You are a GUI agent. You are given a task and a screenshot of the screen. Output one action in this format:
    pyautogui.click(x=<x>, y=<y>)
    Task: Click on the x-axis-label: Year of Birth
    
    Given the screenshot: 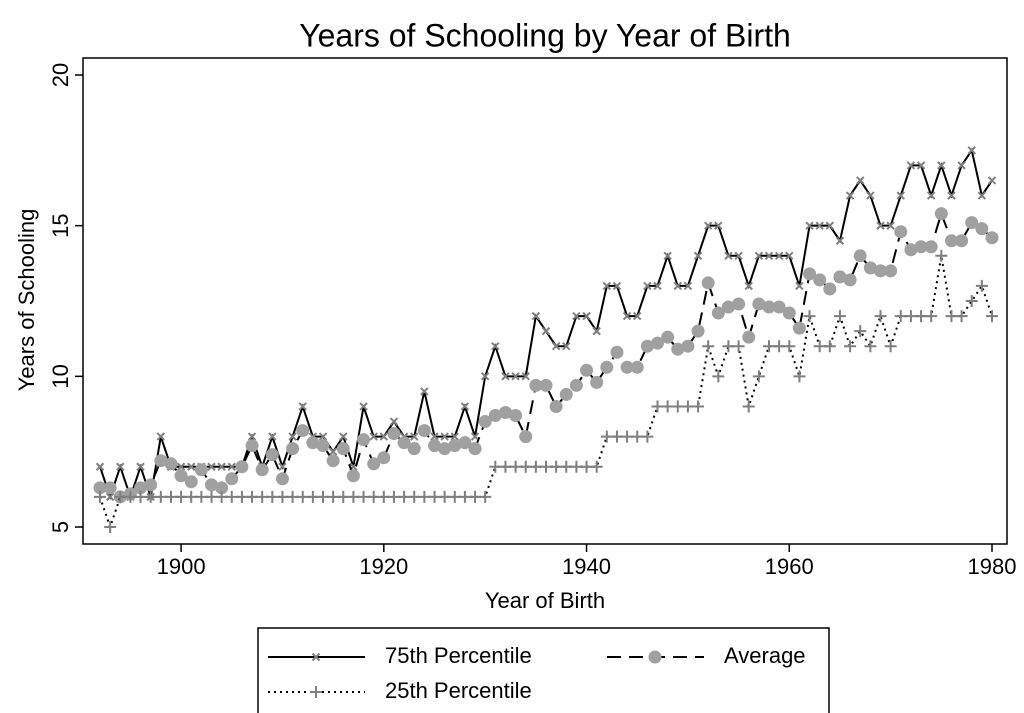 What is the action you would take?
    pyautogui.click(x=545, y=600)
    